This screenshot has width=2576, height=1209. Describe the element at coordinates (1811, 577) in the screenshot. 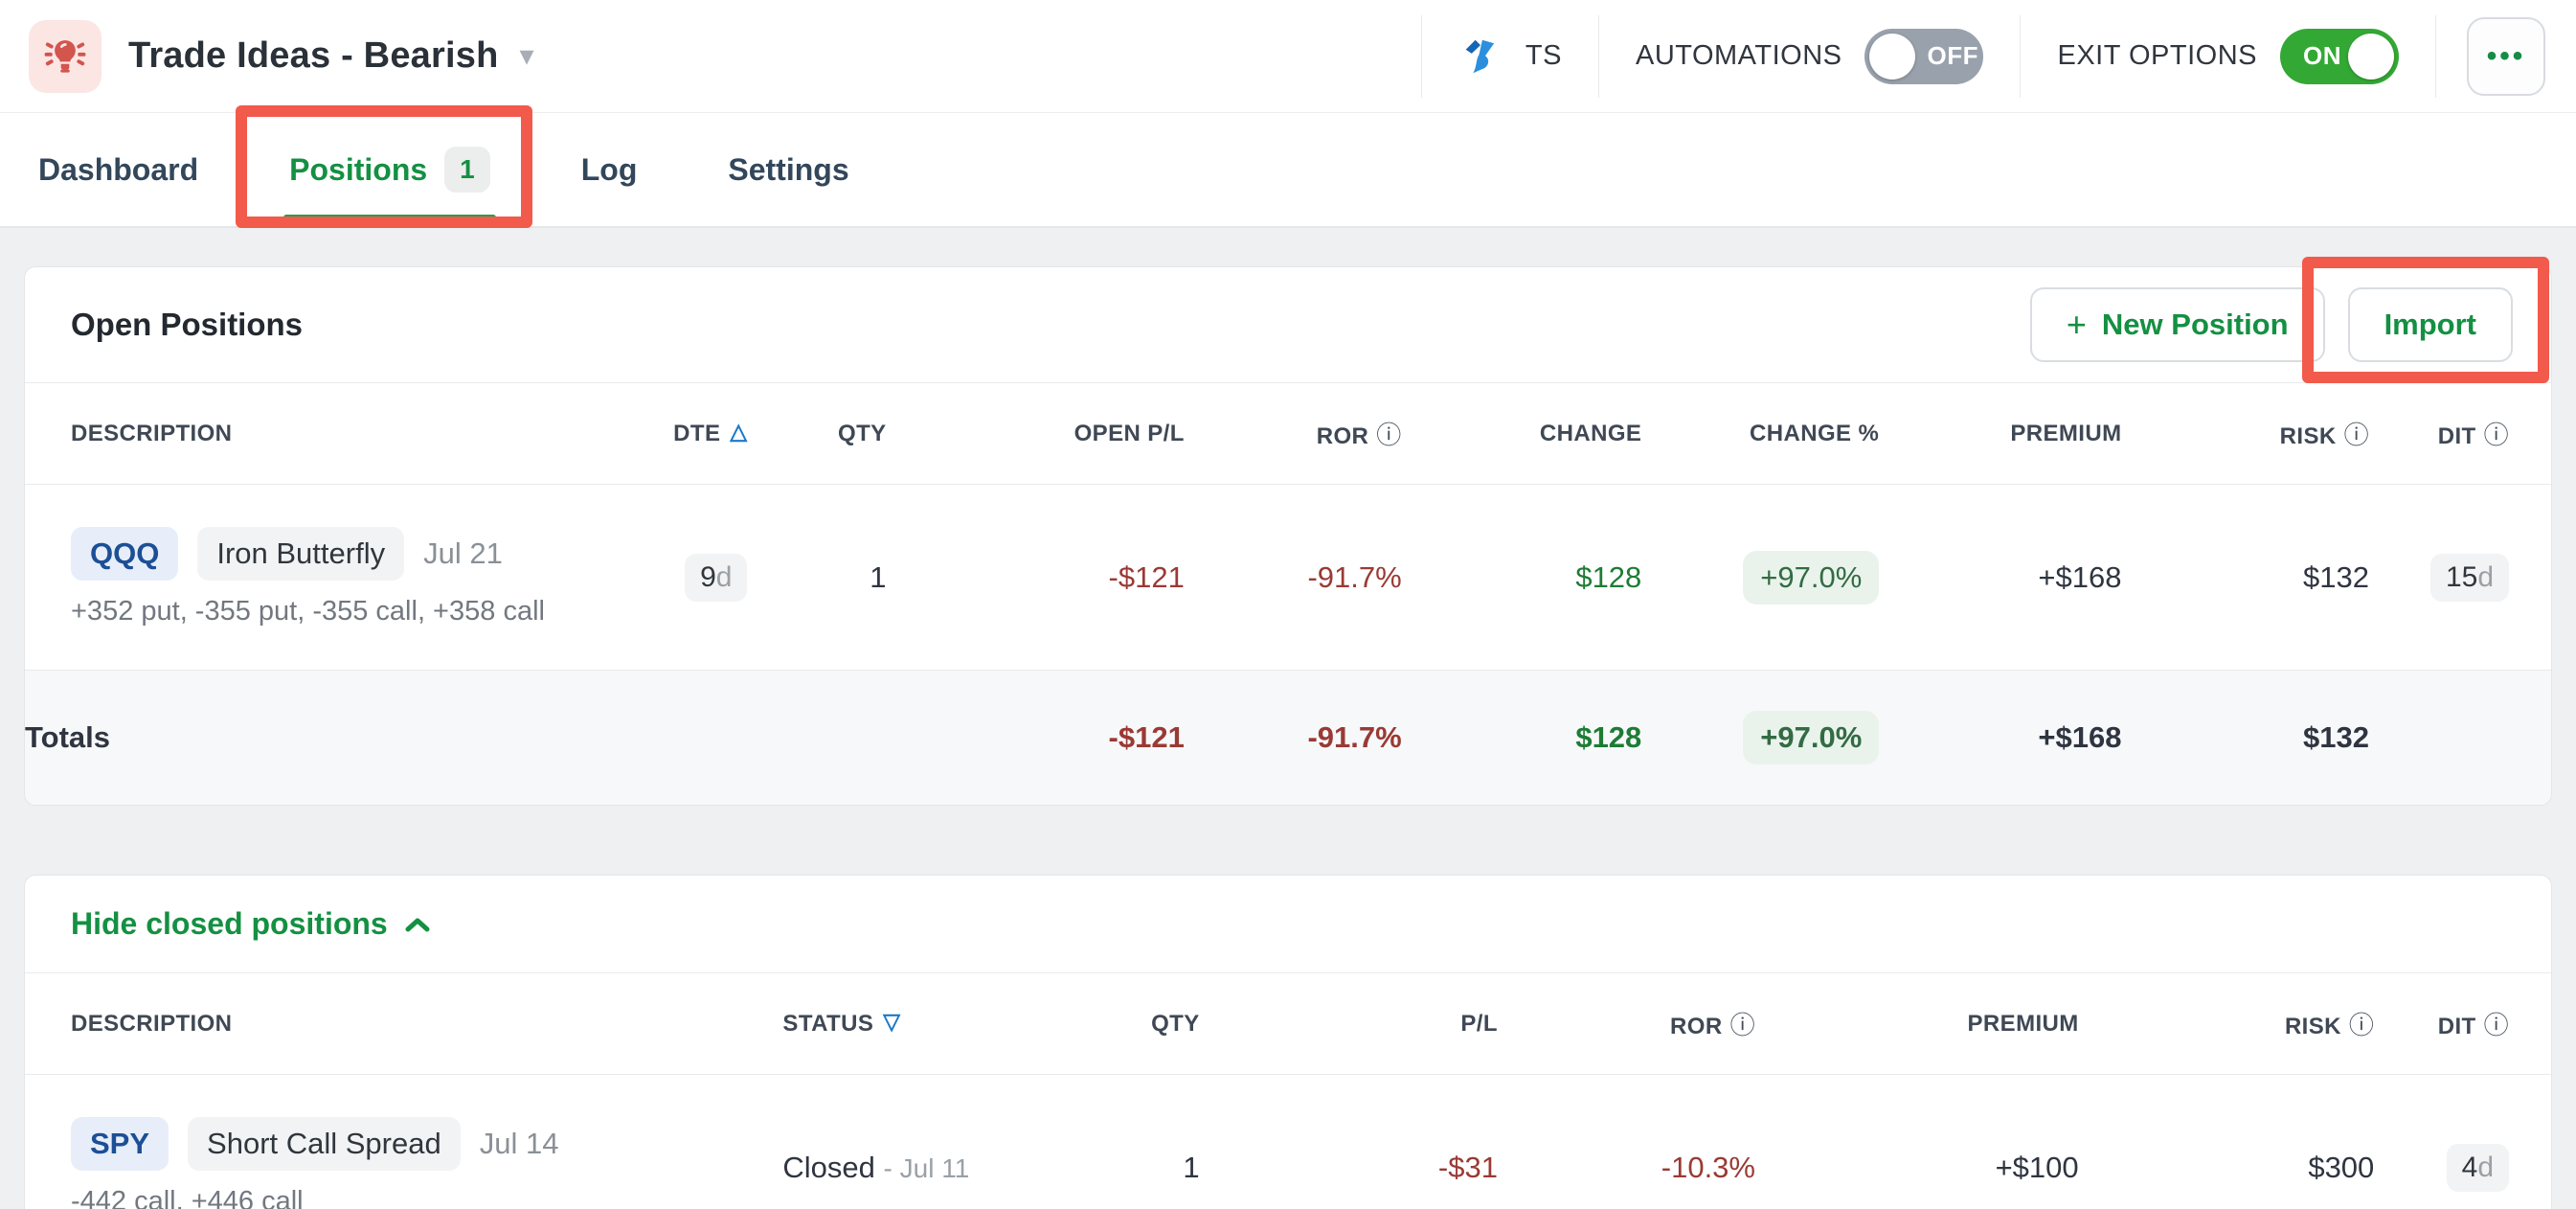

I see `change-pct-pill: +97.0%` at that location.